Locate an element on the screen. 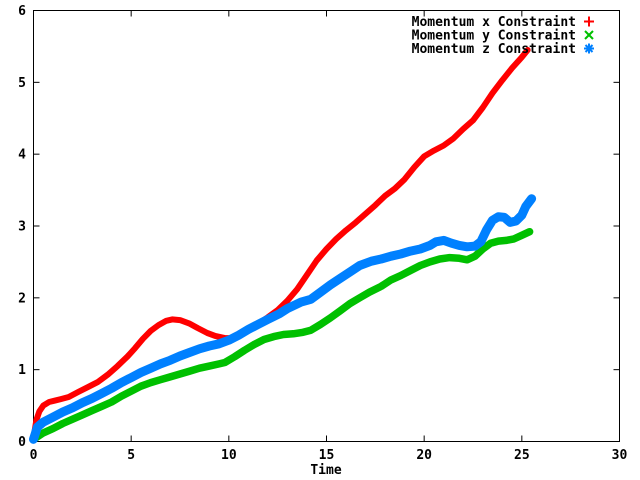 This screenshot has width=640, height=480. x-tick-label: 5 is located at coordinates (131, 455).